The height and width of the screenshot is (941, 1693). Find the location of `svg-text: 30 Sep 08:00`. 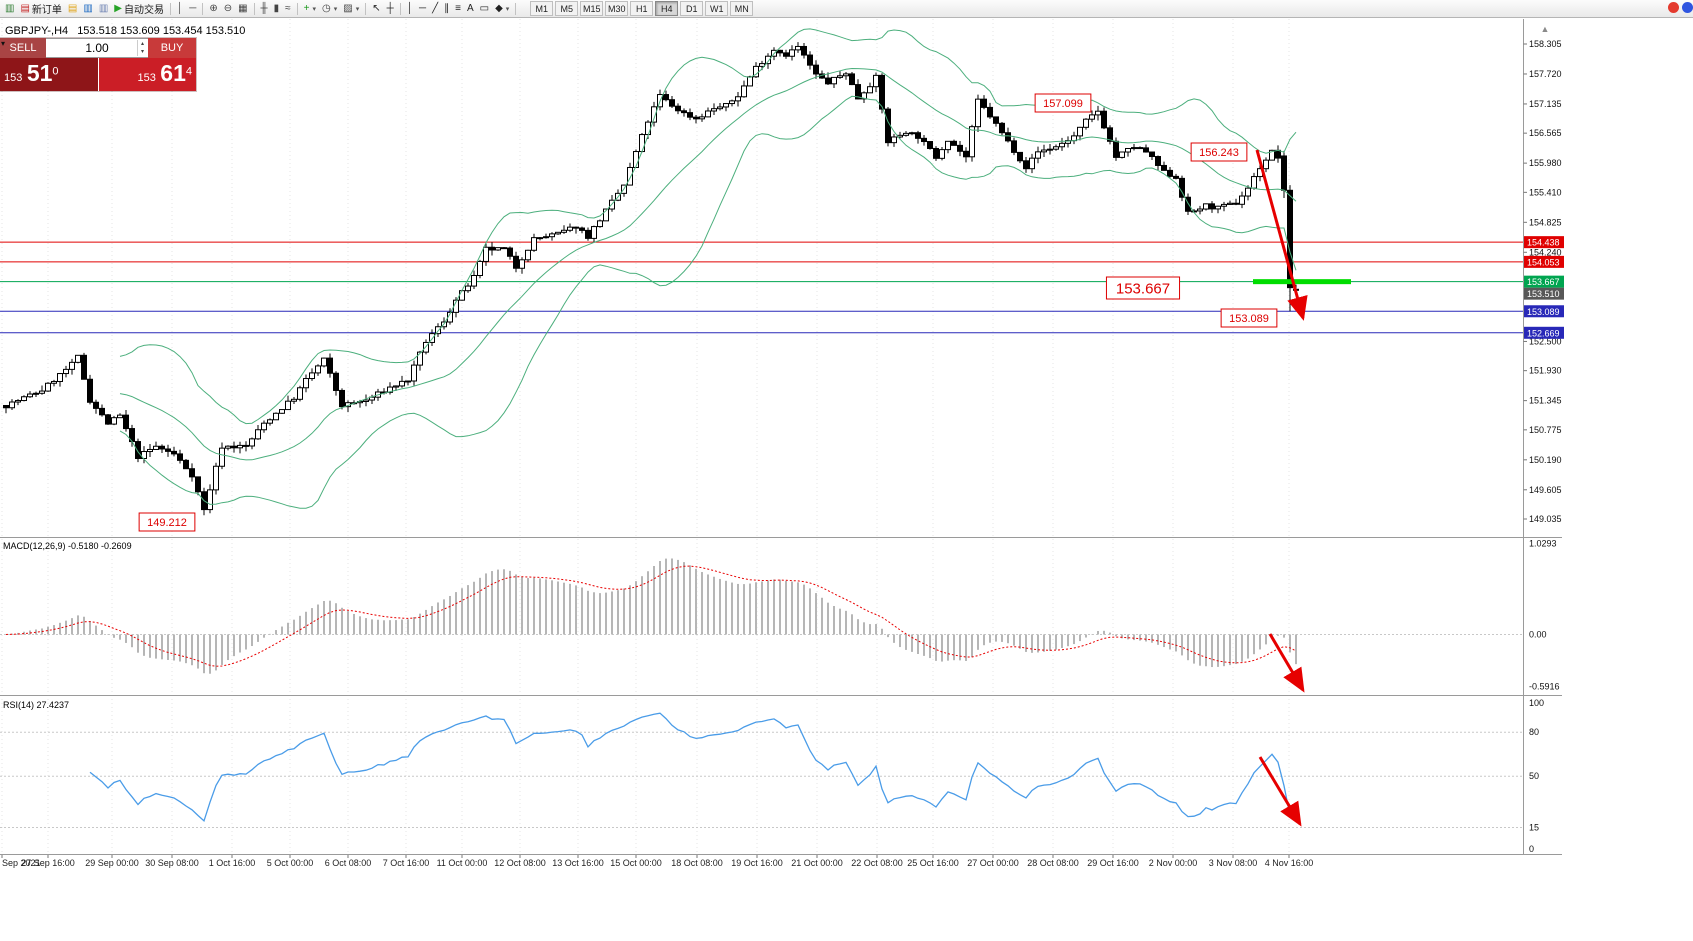

svg-text: 30 Sep 08:00 is located at coordinates (172, 863).